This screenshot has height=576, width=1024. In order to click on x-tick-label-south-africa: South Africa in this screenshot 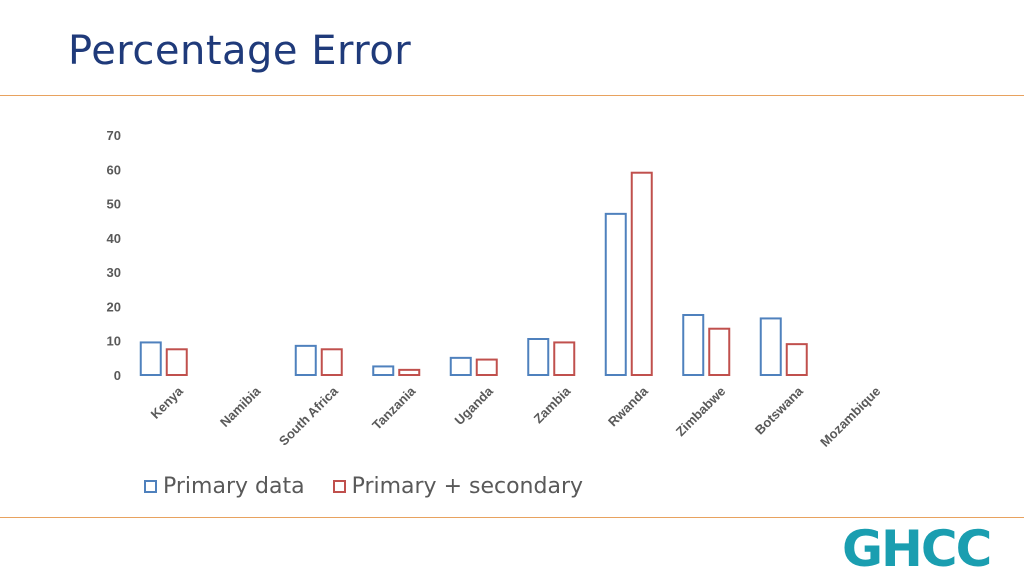, I will do `click(308, 415)`.